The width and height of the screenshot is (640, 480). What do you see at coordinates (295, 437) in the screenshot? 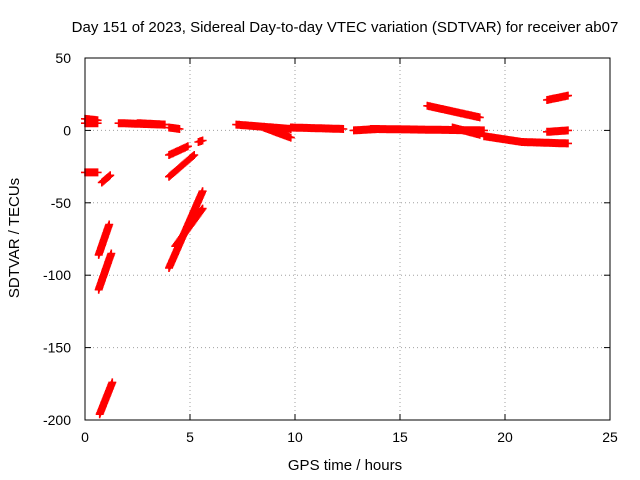
I see `x-tick-label: 10` at bounding box center [295, 437].